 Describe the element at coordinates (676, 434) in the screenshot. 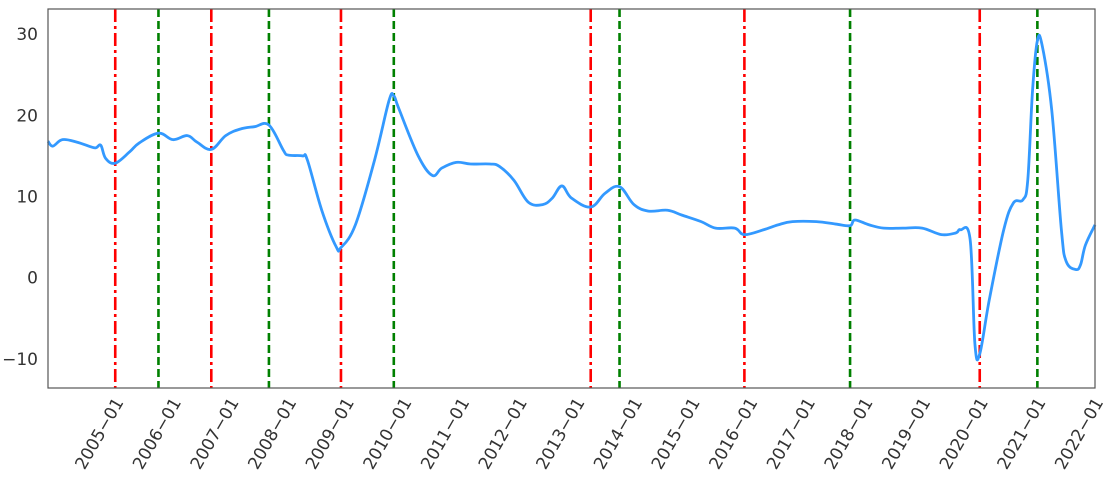

I see `x-tick-label: 2015−01` at that location.